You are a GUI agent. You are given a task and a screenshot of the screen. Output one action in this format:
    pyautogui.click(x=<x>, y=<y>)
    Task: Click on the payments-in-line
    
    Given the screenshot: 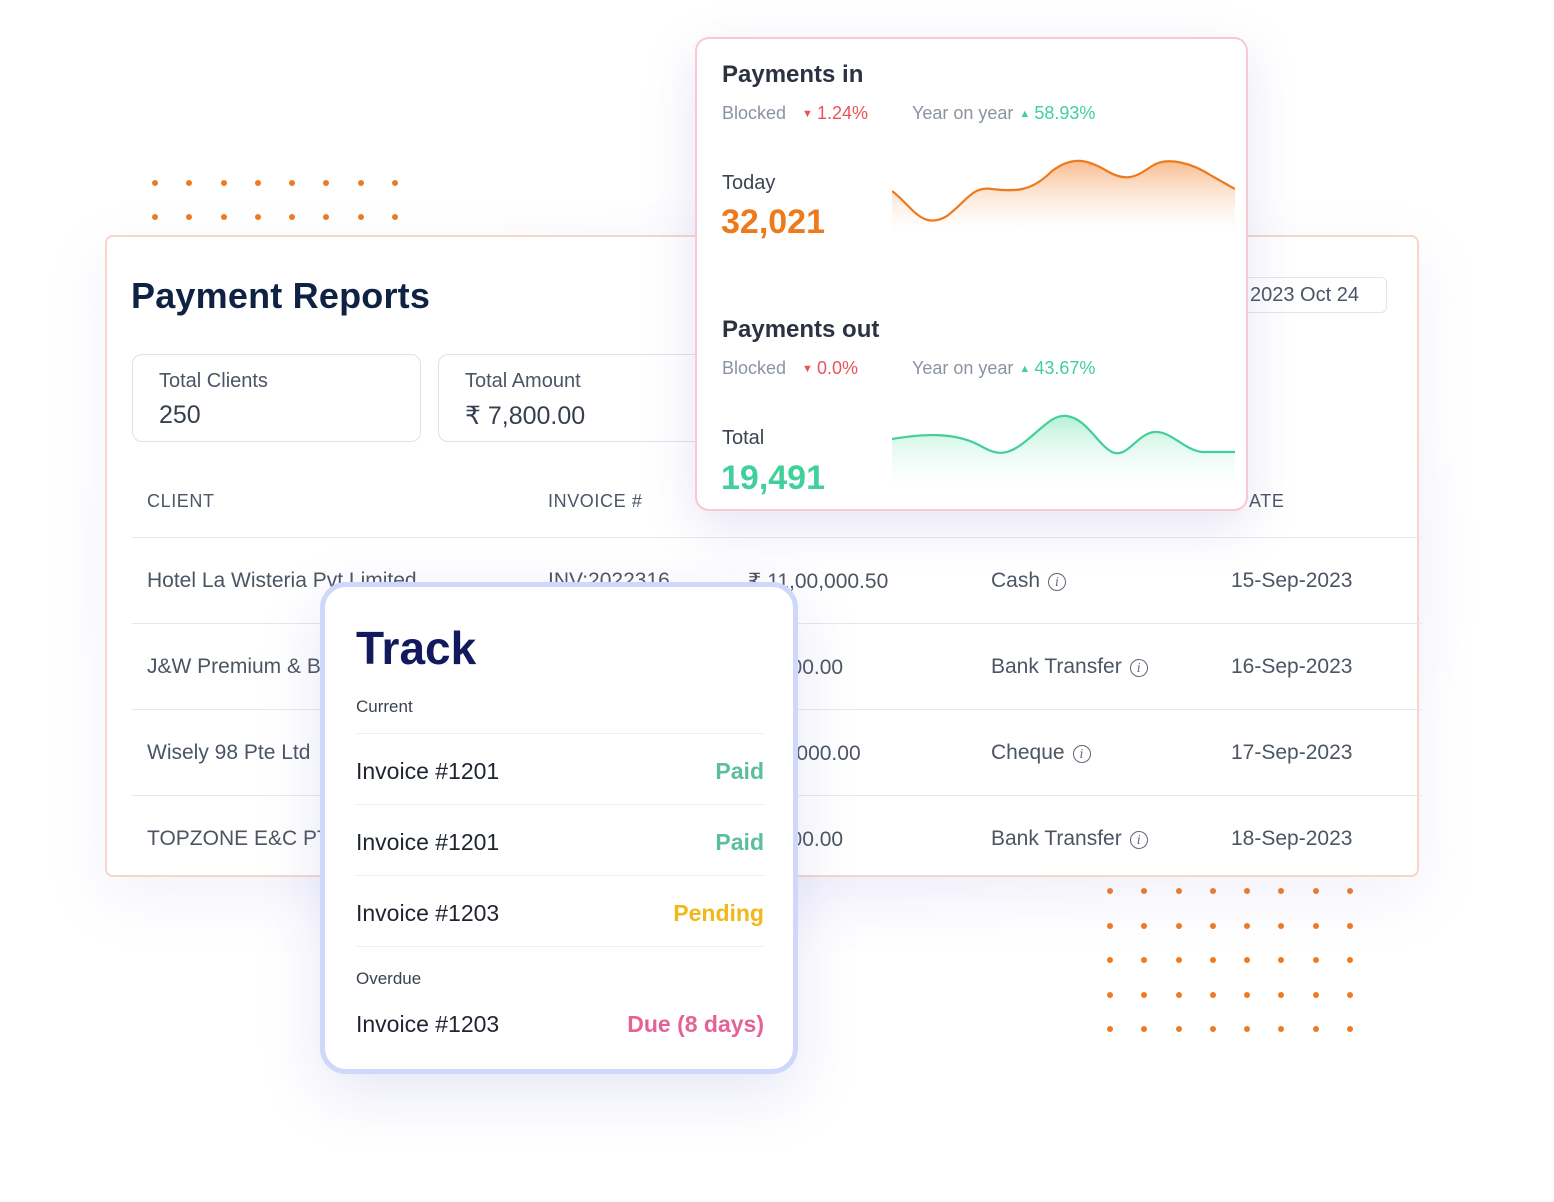 What is the action you would take?
    pyautogui.click(x=1063, y=190)
    